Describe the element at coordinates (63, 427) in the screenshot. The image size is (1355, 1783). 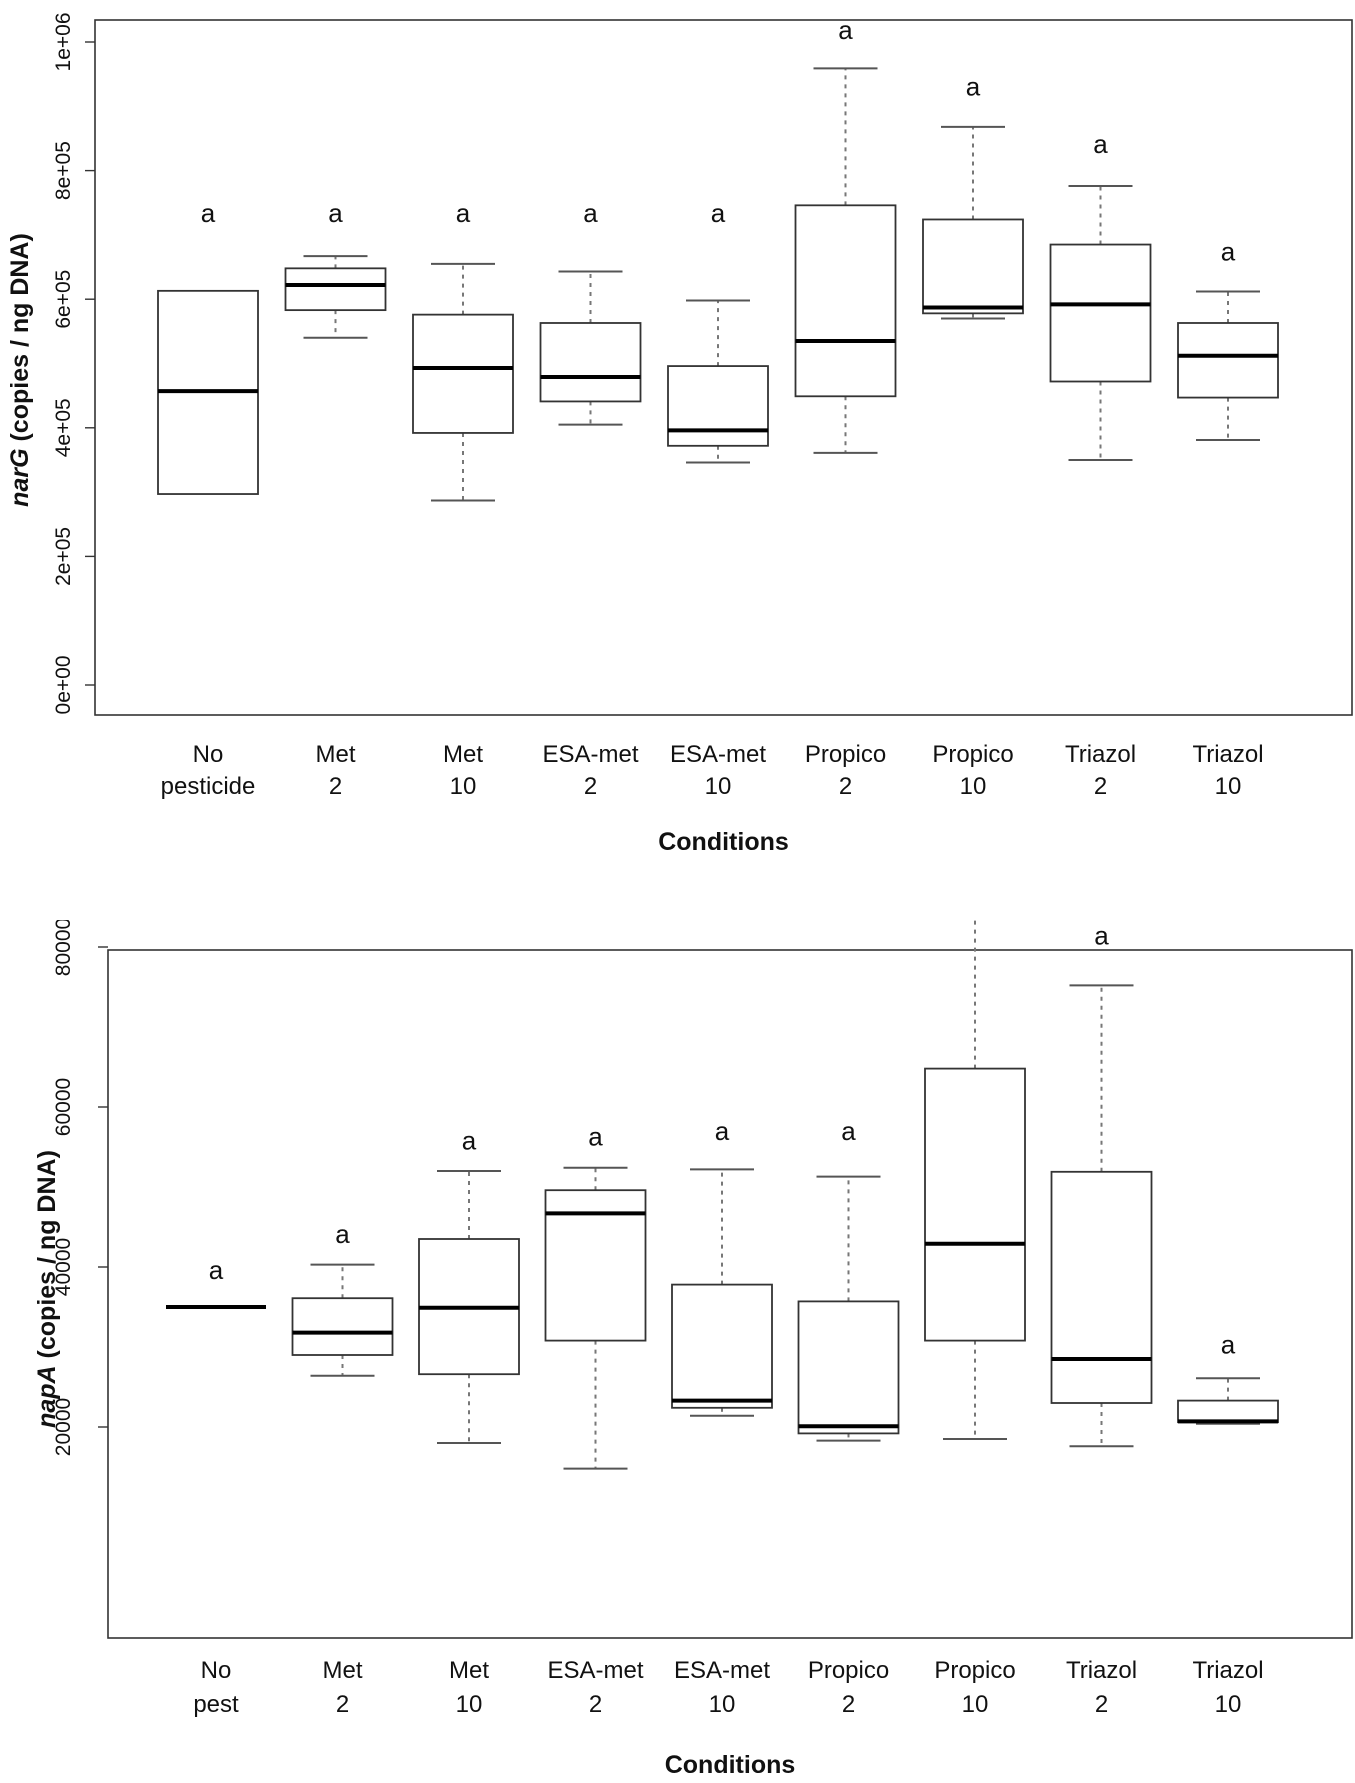
I see `narg-ytick-label: 4e+05` at that location.